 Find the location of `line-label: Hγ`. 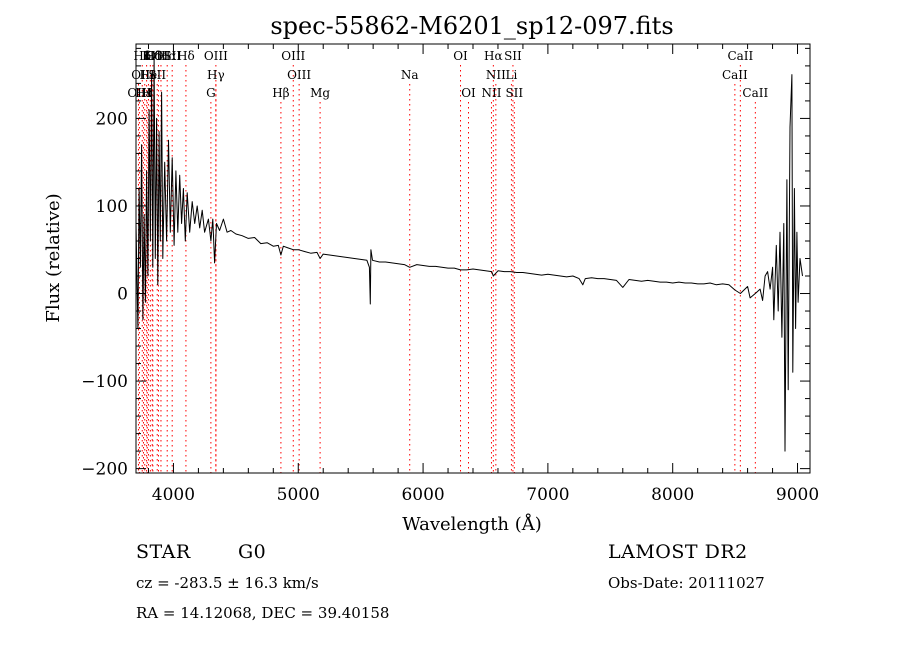

line-label: Hγ is located at coordinates (216, 75).